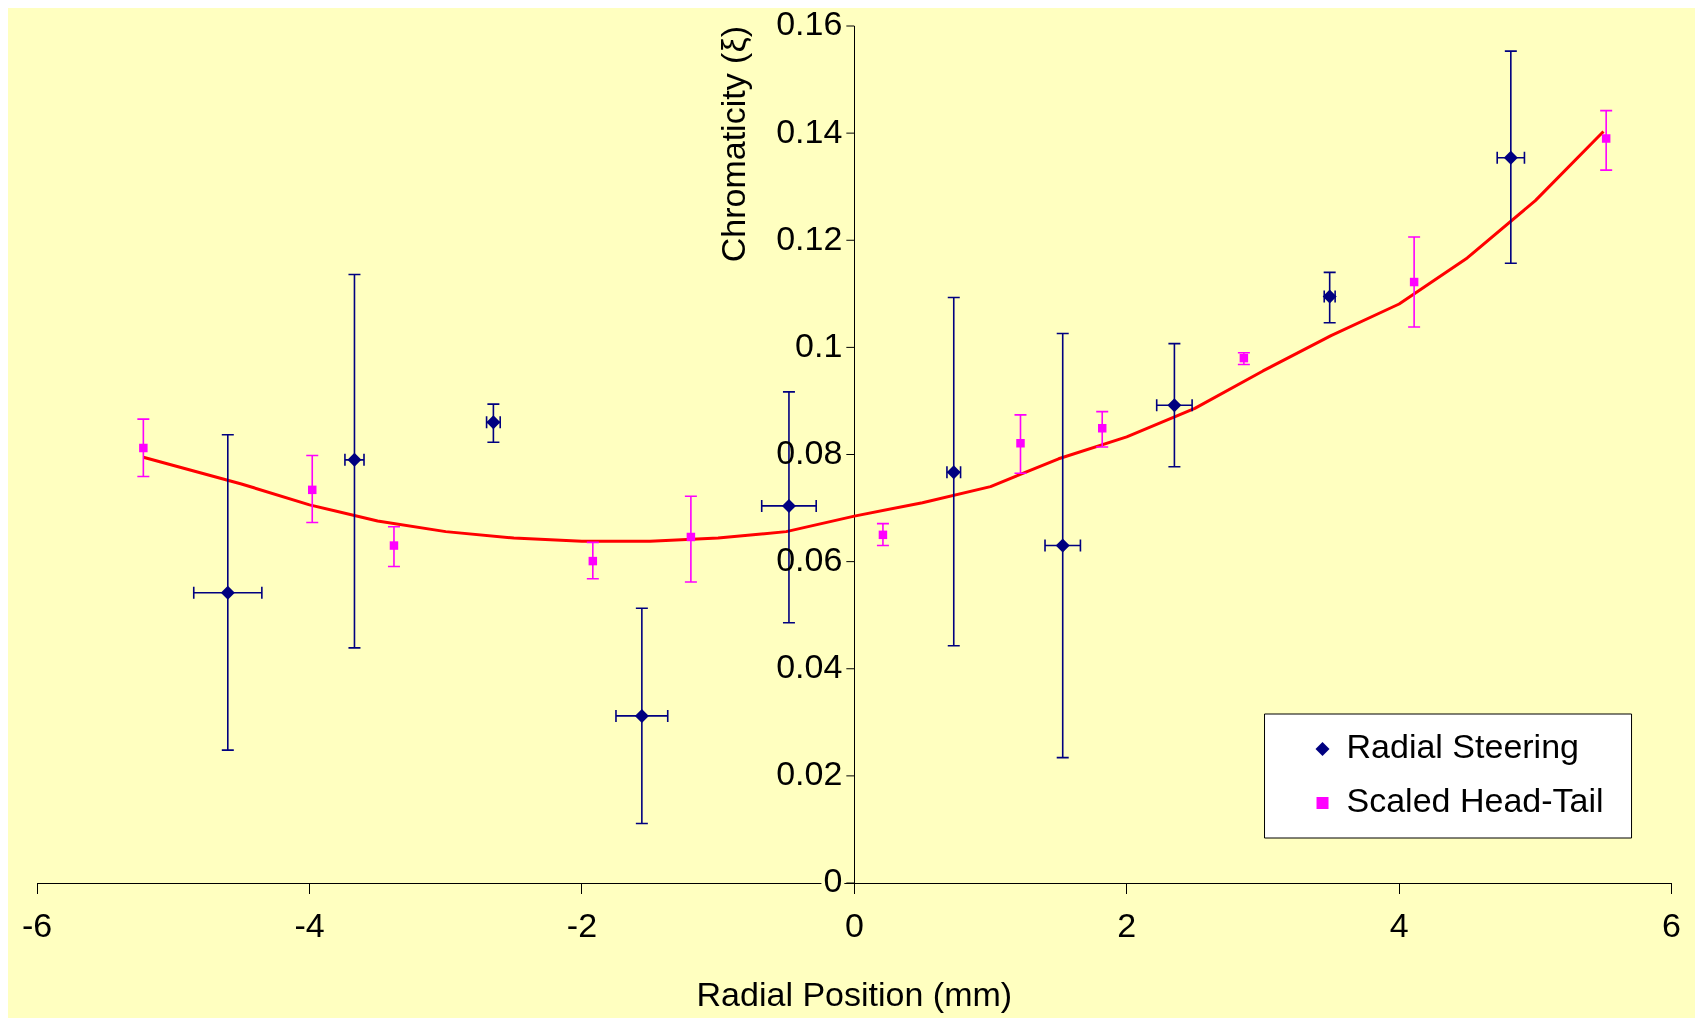 This screenshot has height=1026, width=1703. Describe the element at coordinates (37, 924) in the screenshot. I see `x-tick-label: -6` at that location.